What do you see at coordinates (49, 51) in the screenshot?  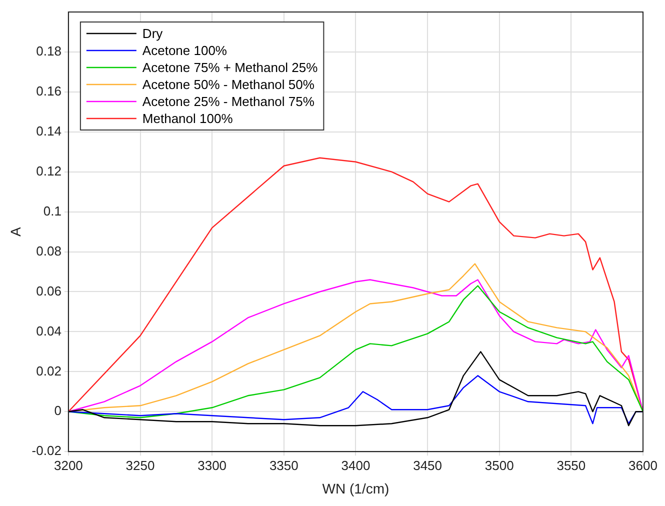 I see `y-tick-label: 0.18` at bounding box center [49, 51].